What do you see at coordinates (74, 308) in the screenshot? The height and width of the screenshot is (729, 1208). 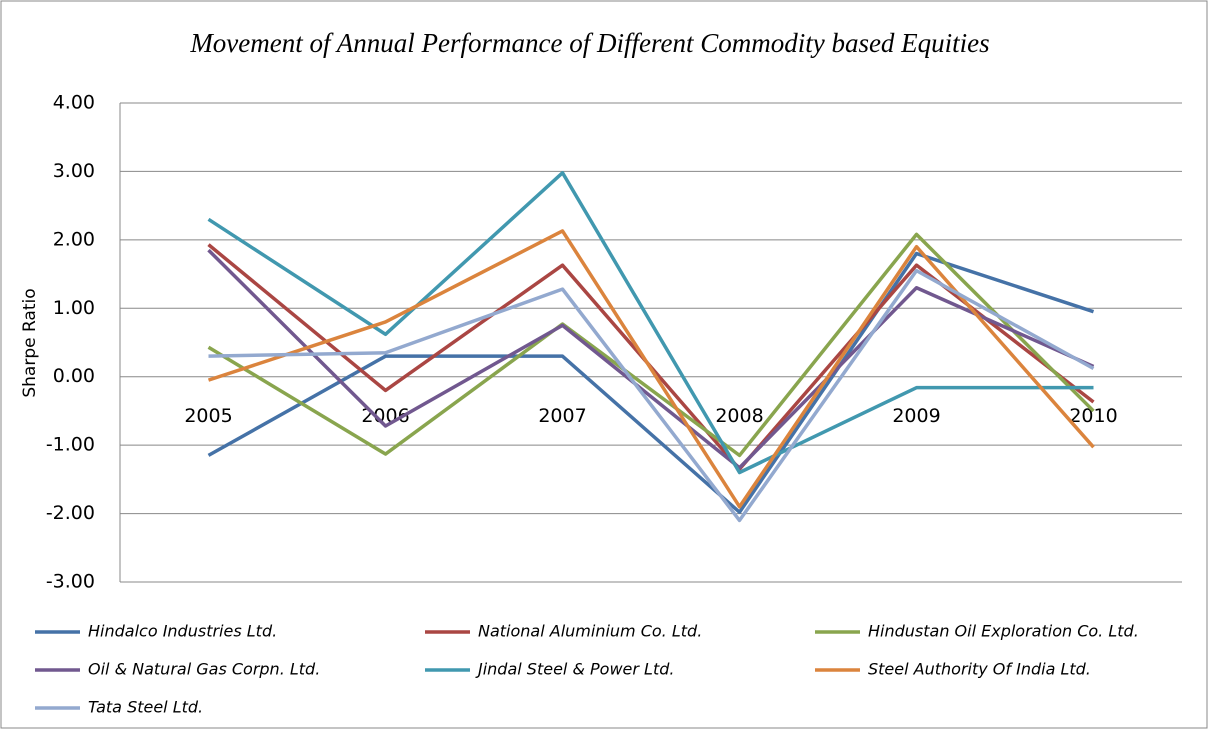 I see `y-tick-label: 1.00` at bounding box center [74, 308].